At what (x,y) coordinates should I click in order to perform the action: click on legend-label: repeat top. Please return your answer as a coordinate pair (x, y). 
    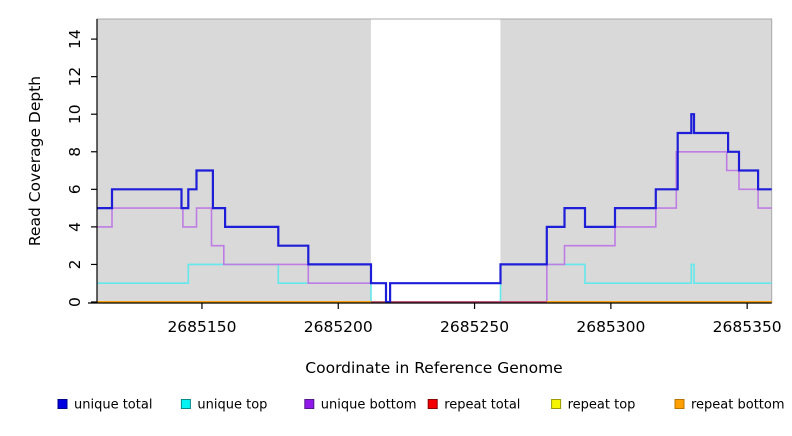
    Looking at the image, I should click on (602, 405).